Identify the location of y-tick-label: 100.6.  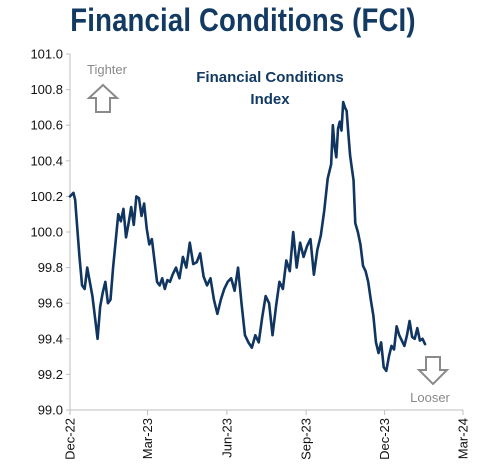
(46, 125).